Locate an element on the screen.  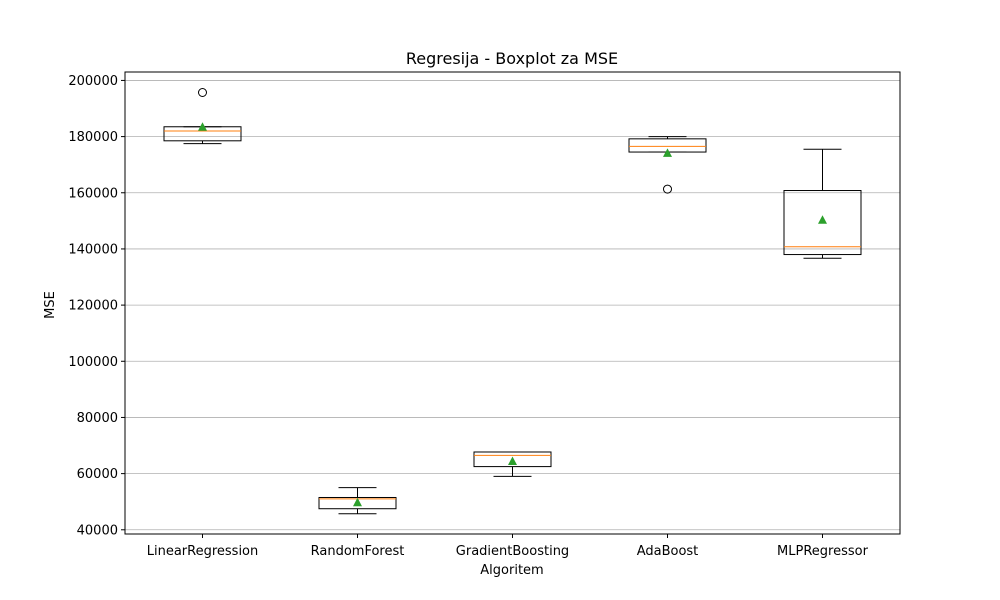
x-tick-label: AdaBoost is located at coordinates (668, 551).